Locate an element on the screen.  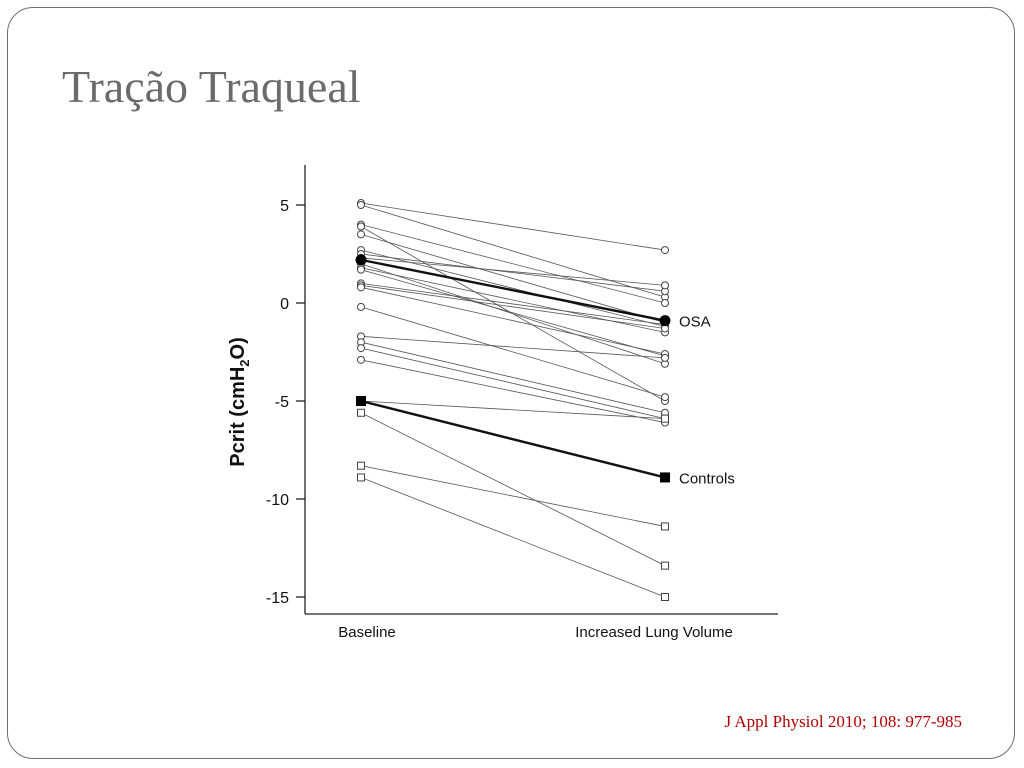
mean-line-osa is located at coordinates (513, 290).